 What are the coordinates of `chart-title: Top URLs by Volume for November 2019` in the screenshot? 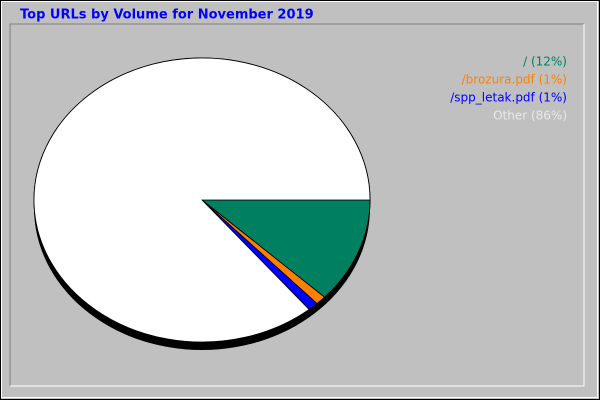 It's located at (167, 15).